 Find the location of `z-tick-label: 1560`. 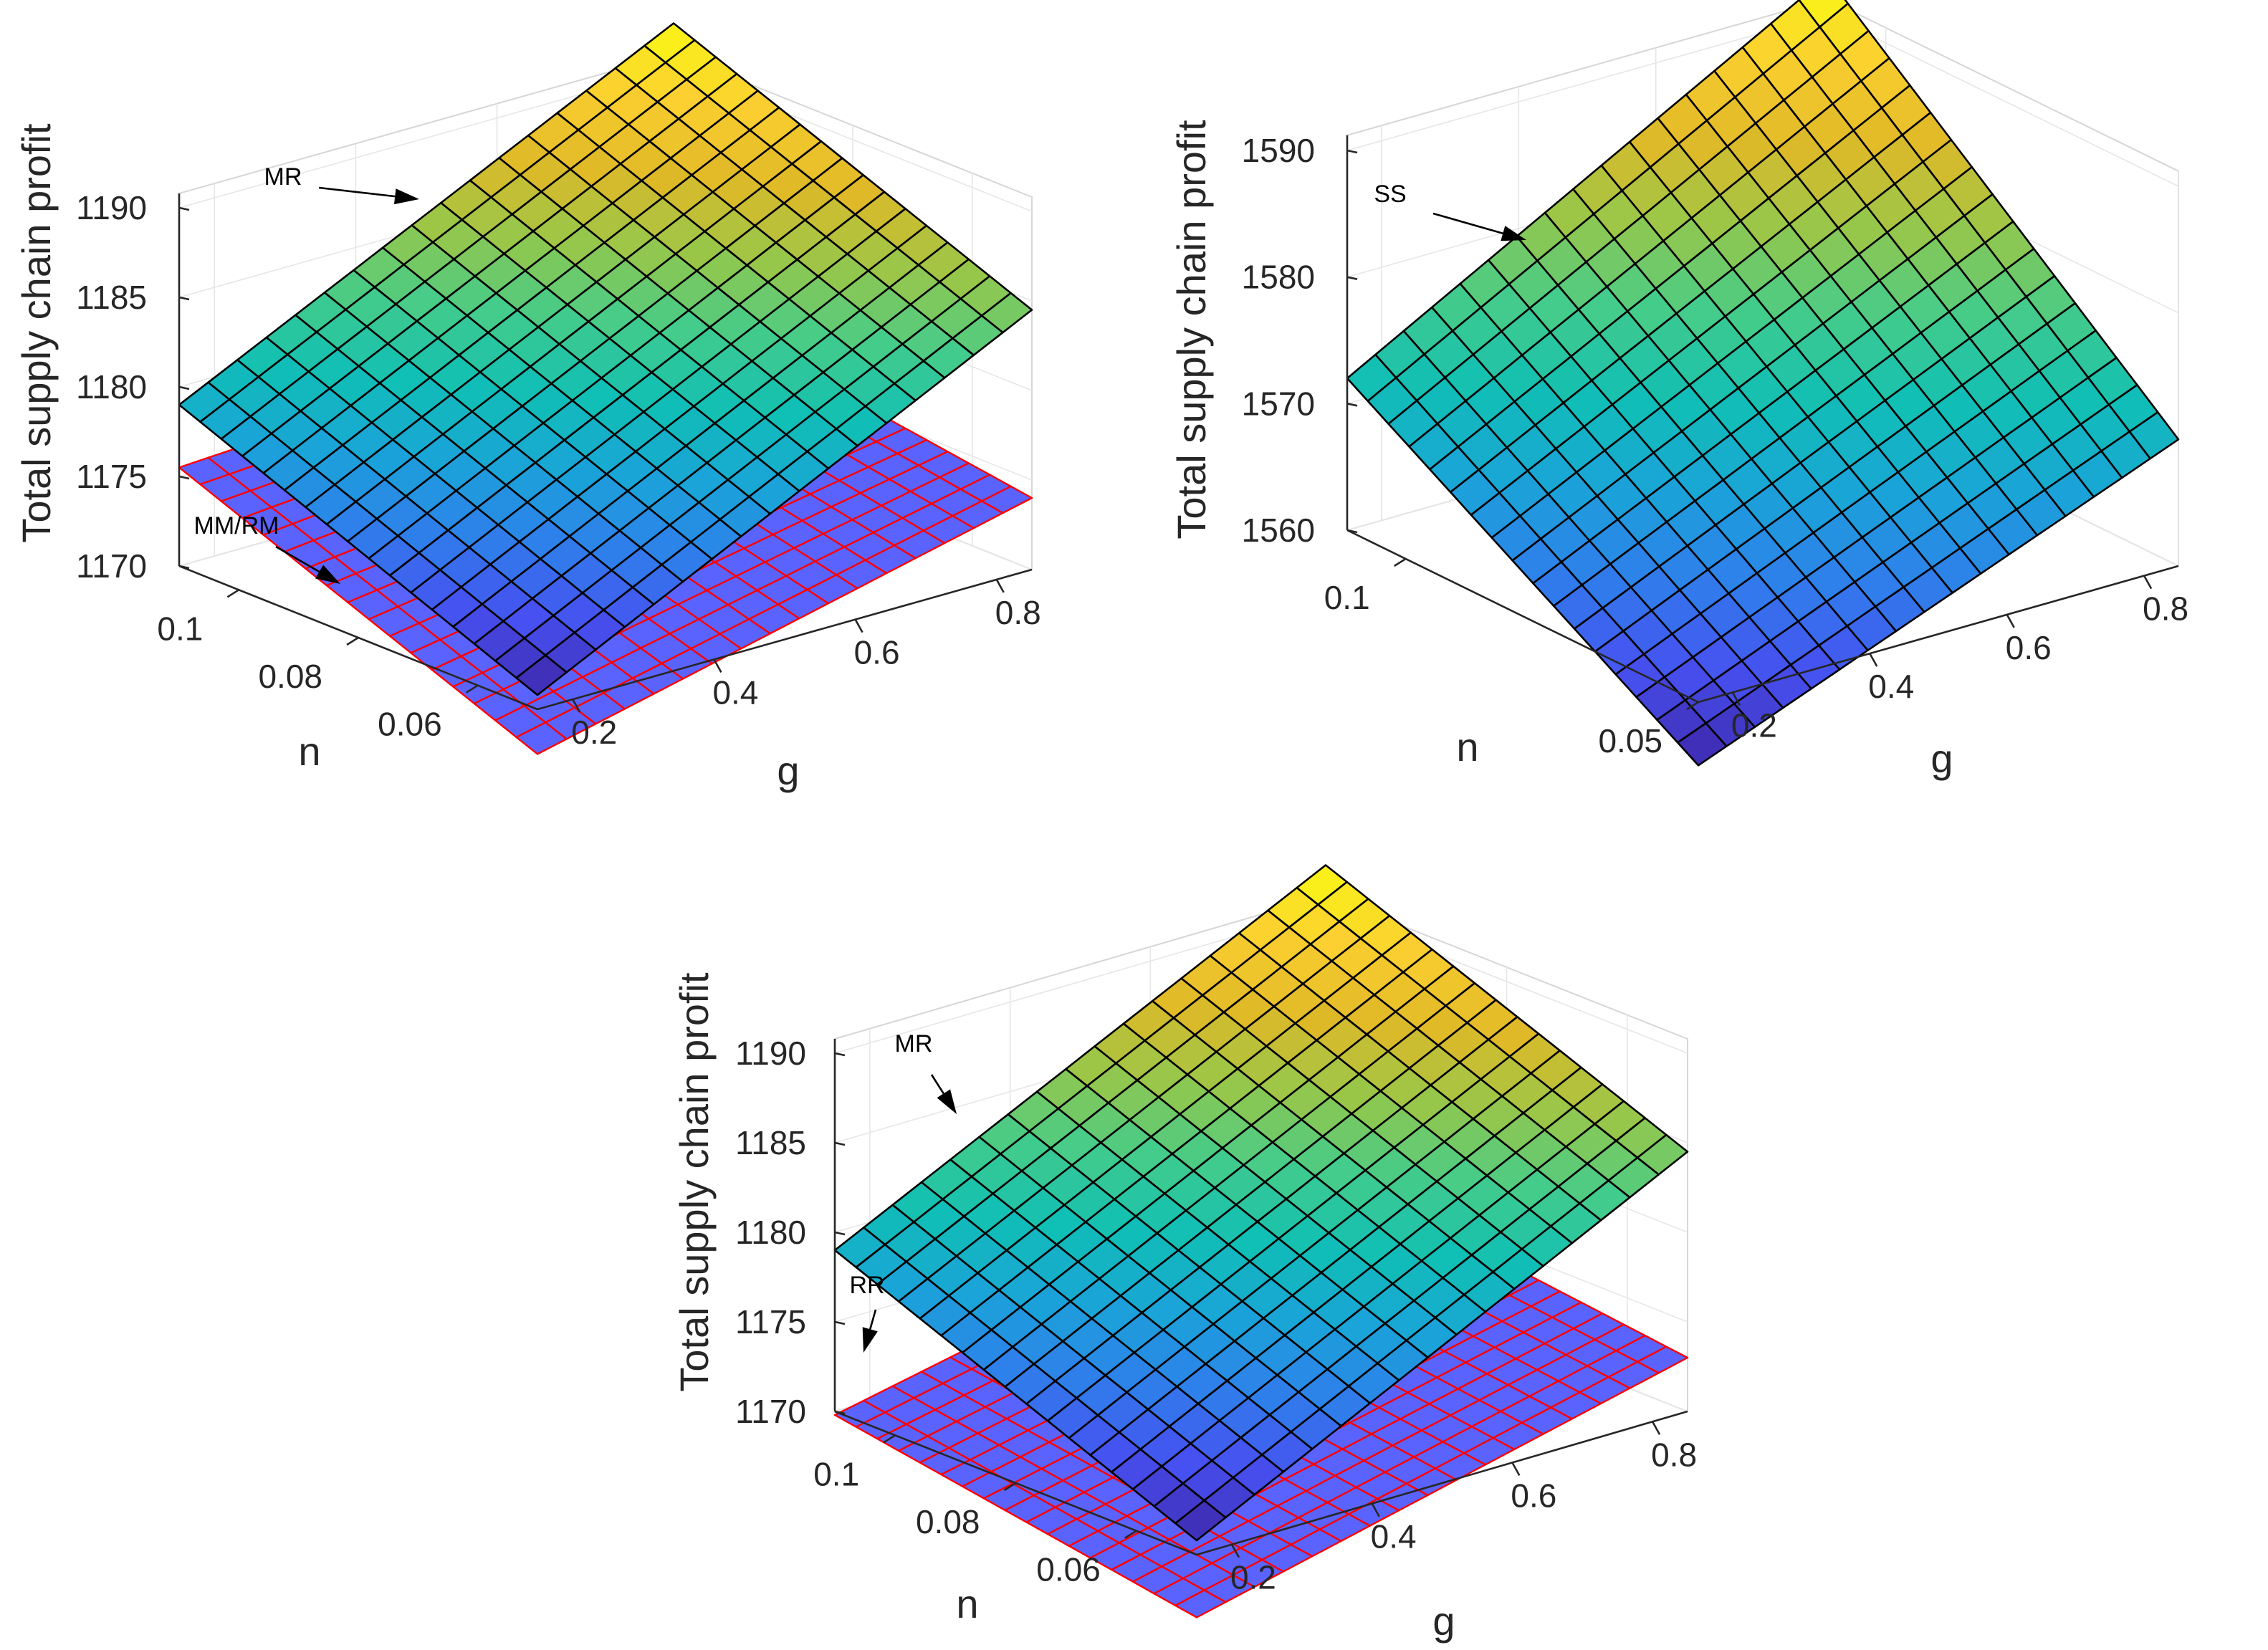

z-tick-label: 1560 is located at coordinates (1278, 530).